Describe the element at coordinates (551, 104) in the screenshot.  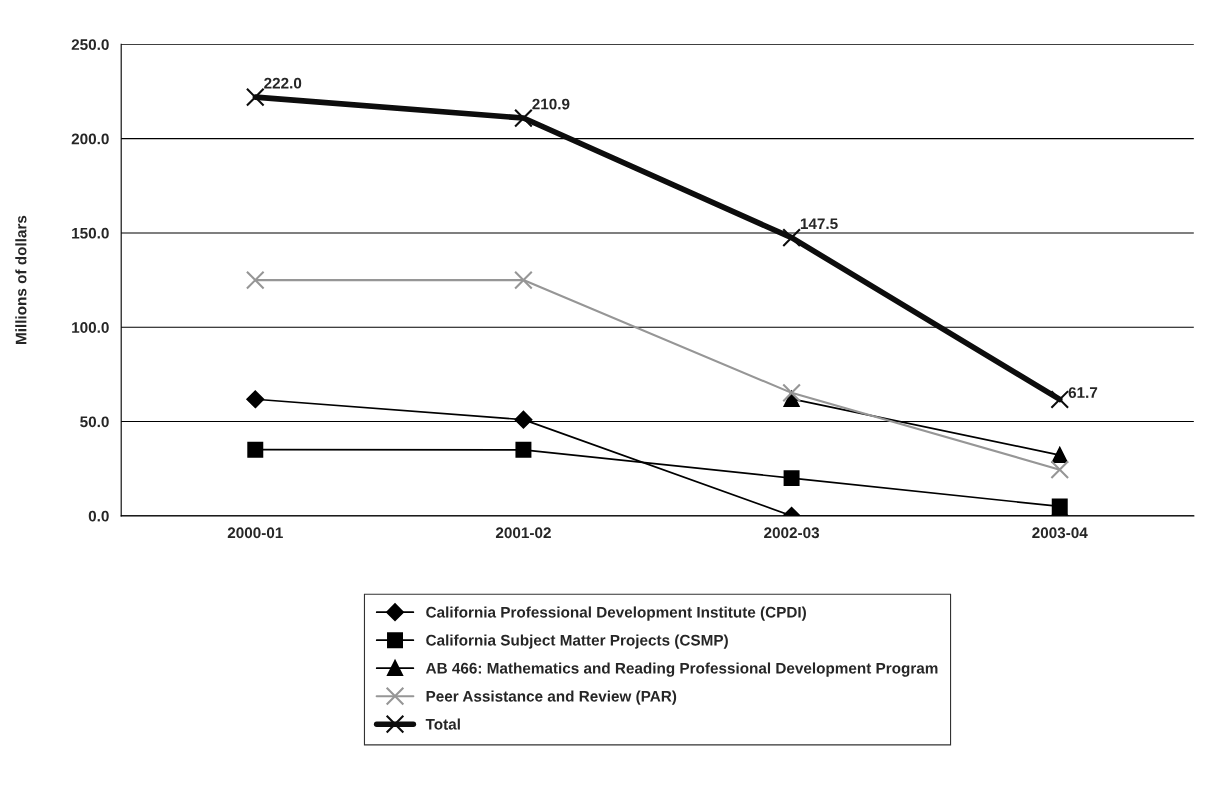
I see `data-label: 210.9` at that location.